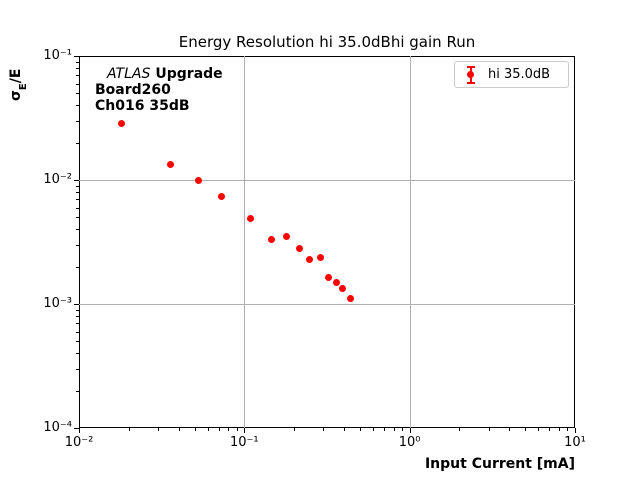  Describe the element at coordinates (16, 76) in the screenshot. I see `y-axis-label-rest: /E` at that location.